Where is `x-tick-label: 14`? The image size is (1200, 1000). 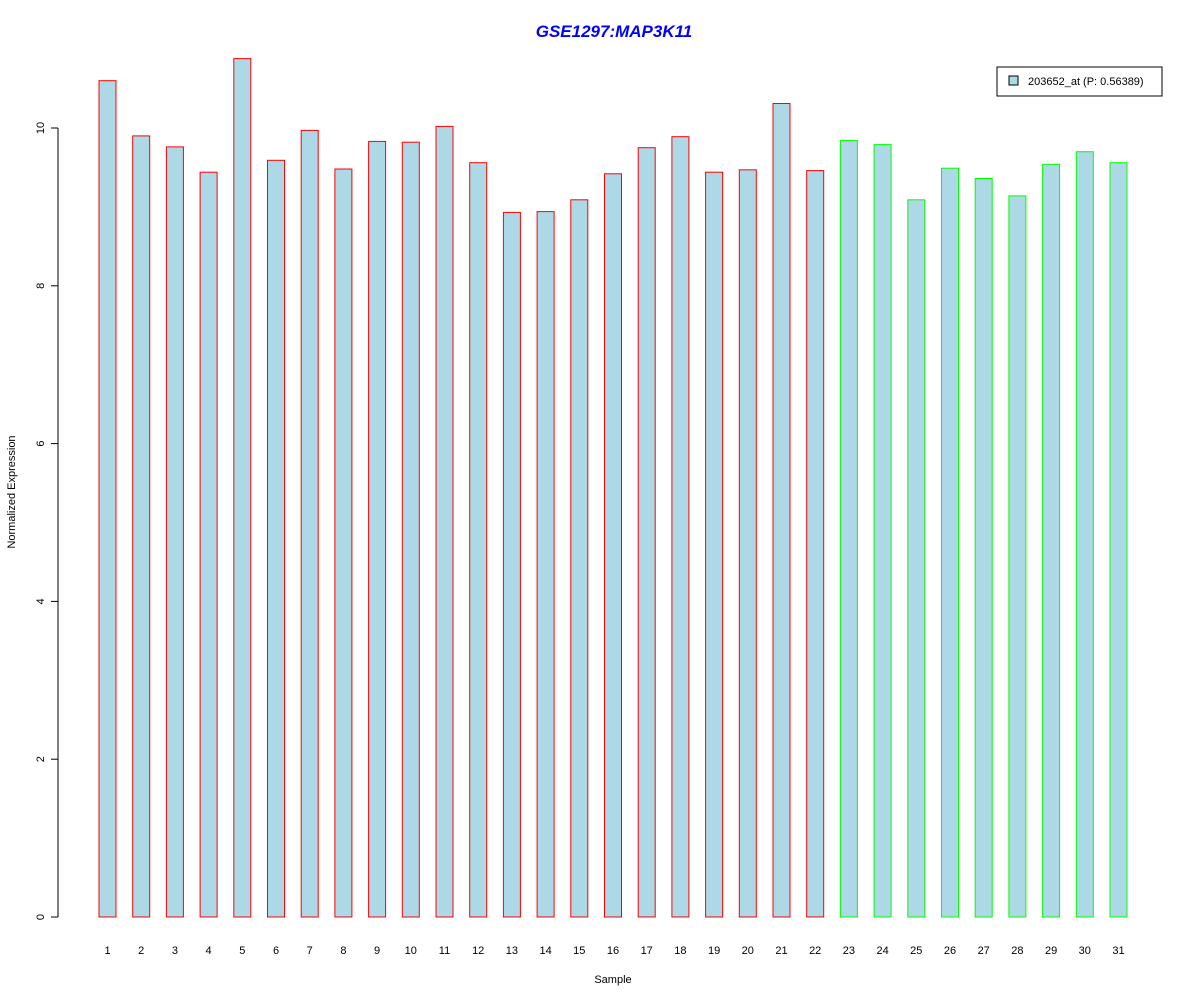 x-tick-label: 14 is located at coordinates (545, 951).